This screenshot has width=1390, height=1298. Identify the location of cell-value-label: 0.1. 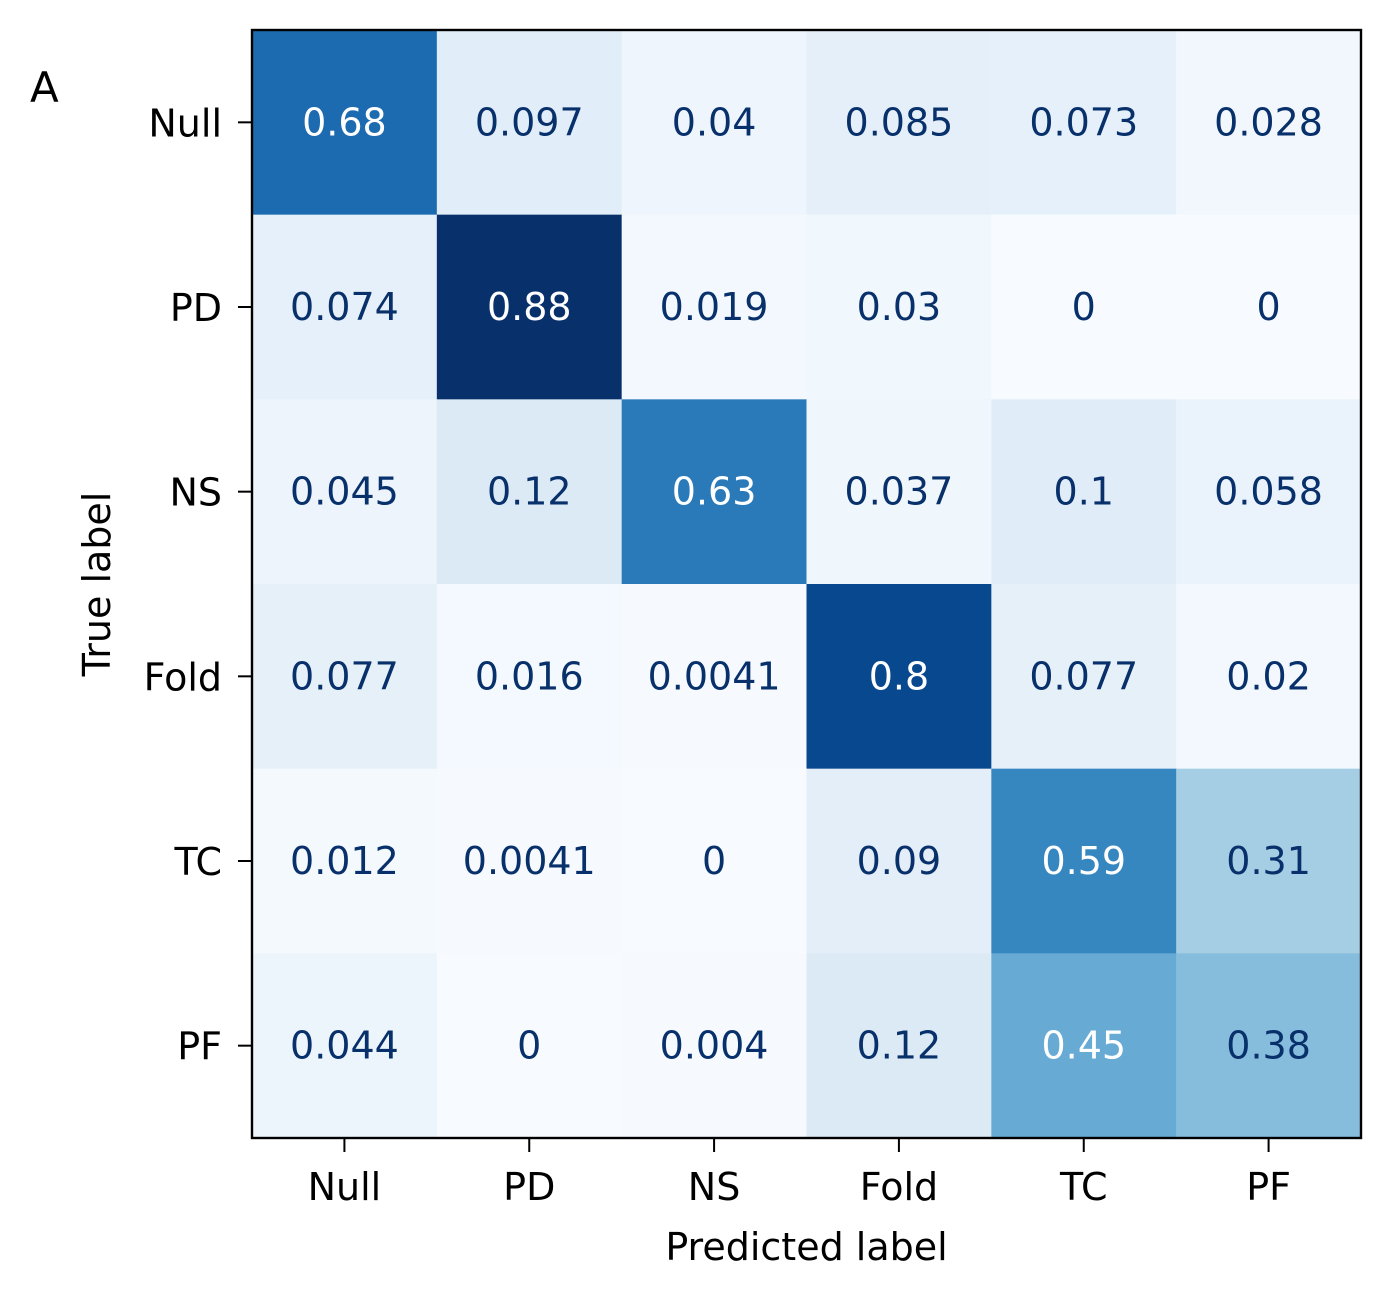
(1084, 492).